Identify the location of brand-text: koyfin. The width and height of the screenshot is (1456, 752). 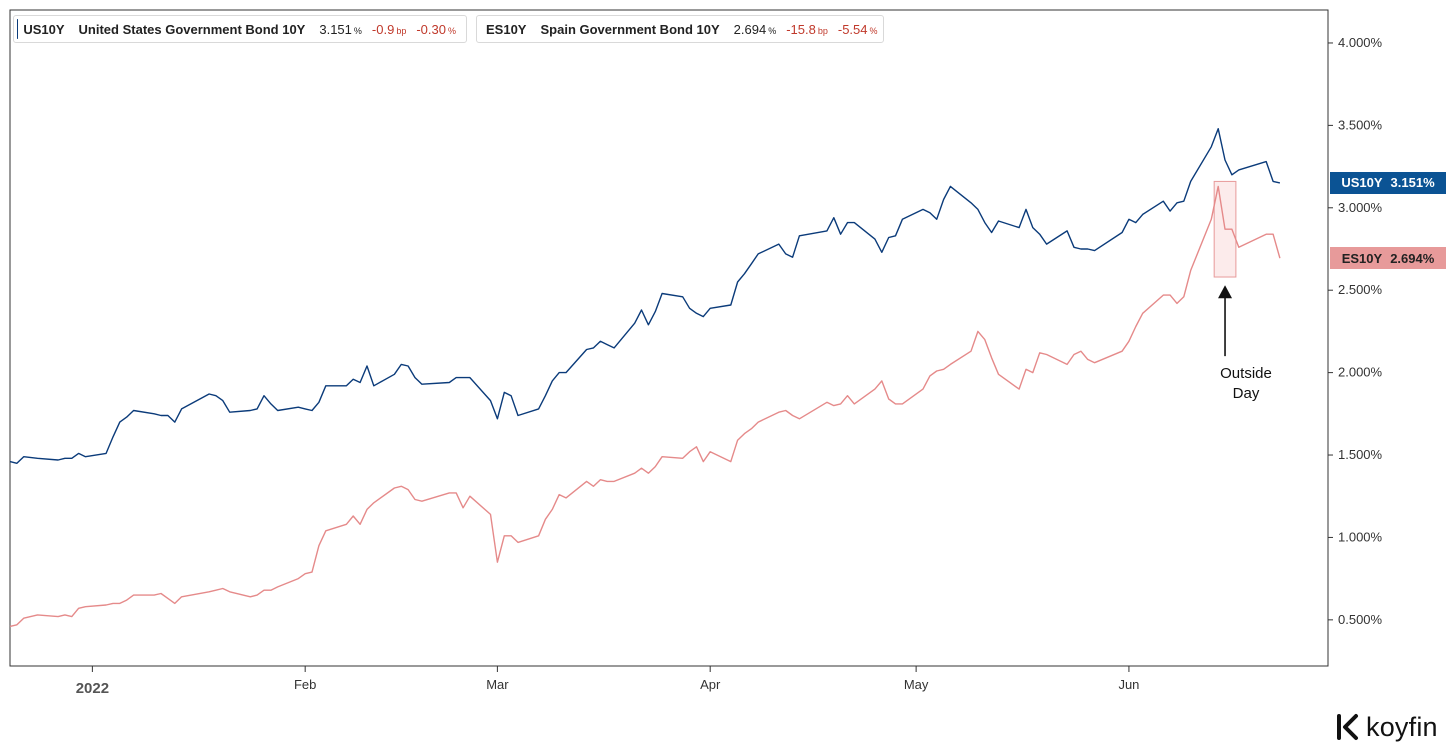
(1402, 726).